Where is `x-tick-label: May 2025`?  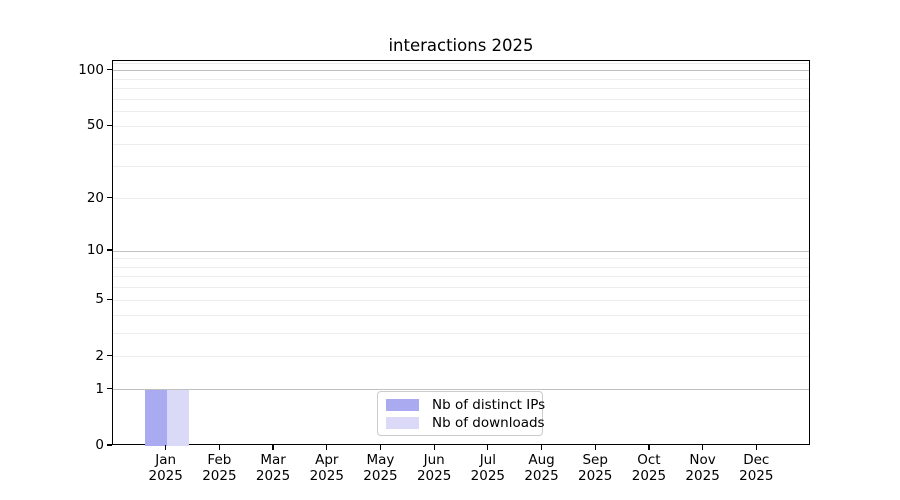 x-tick-label: May 2025 is located at coordinates (380, 468).